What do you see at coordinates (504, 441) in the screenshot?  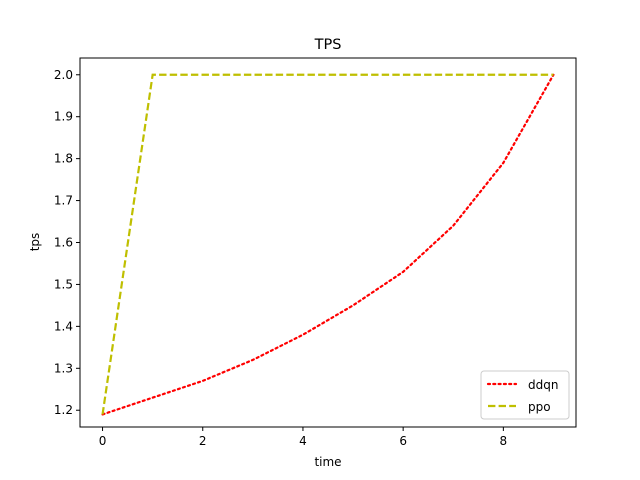 I see `x-tick-label: 8` at bounding box center [504, 441].